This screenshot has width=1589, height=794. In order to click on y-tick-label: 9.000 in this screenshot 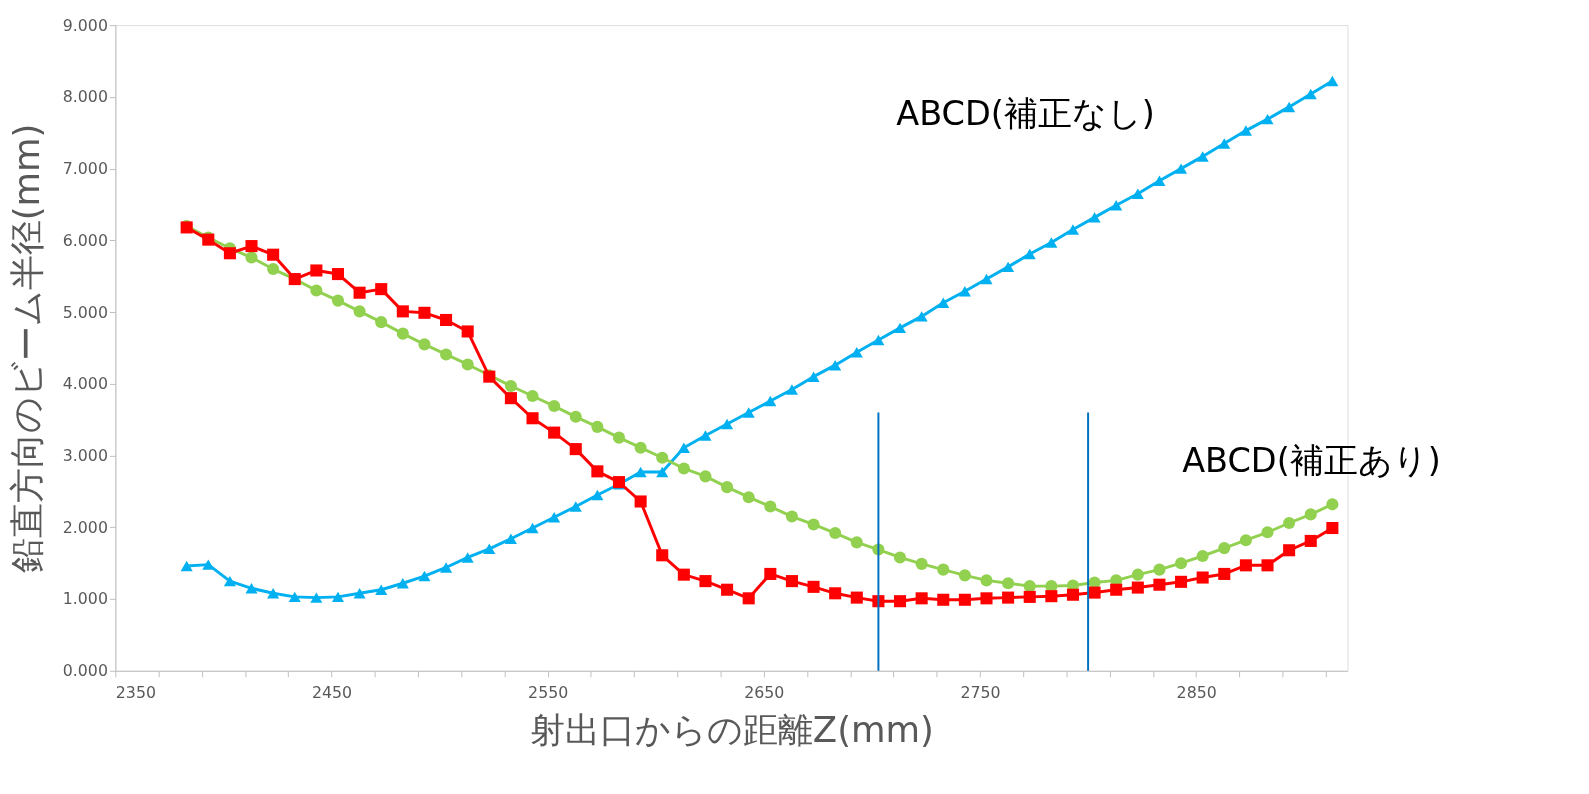, I will do `click(85, 25)`.